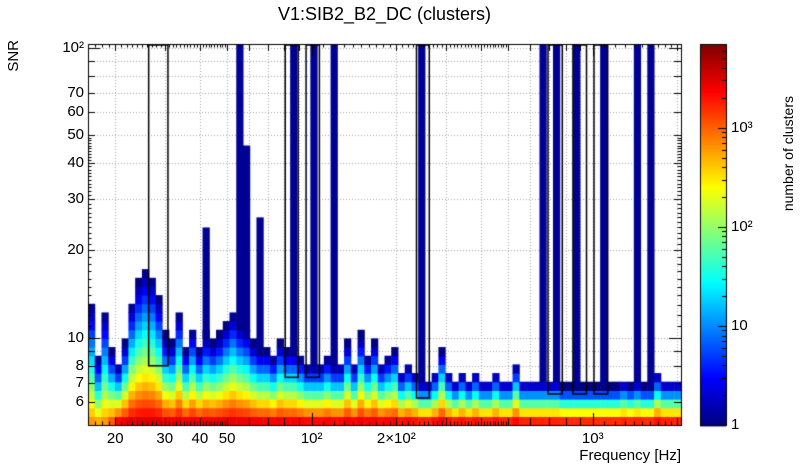 The width and height of the screenshot is (805, 472). What do you see at coordinates (227, 438) in the screenshot?
I see `x-tick-label: 50` at bounding box center [227, 438].